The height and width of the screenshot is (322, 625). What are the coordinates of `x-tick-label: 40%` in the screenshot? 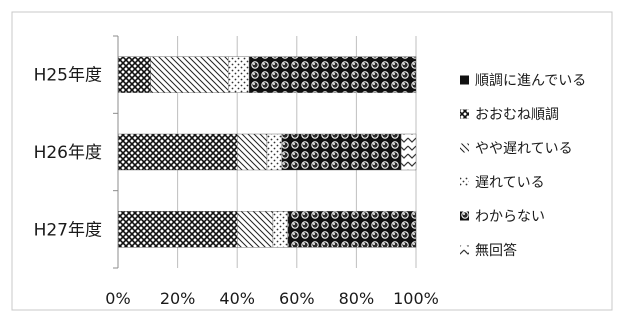 It's located at (237, 298).